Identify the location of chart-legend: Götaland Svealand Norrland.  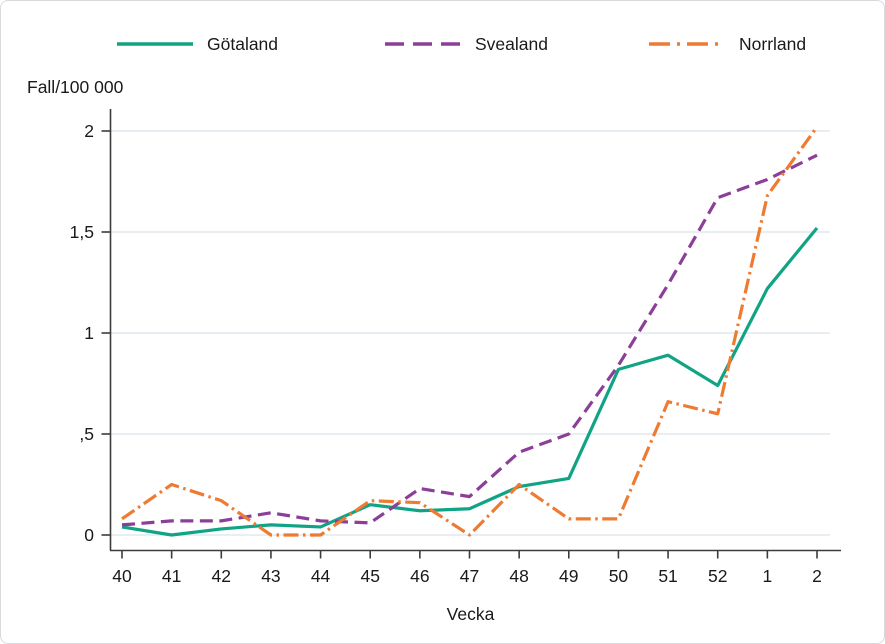
(442, 31).